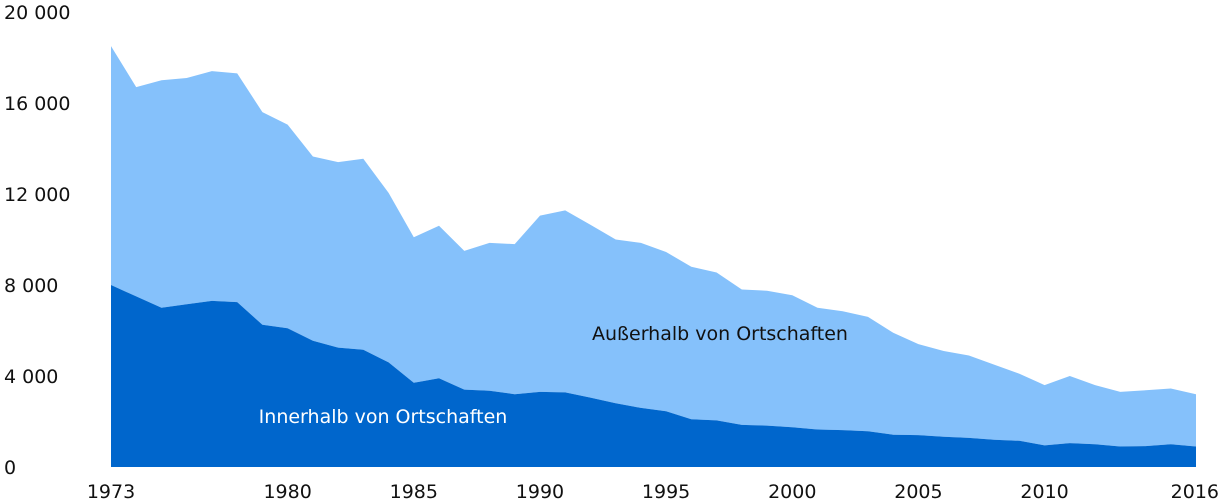 The height and width of the screenshot is (504, 1224). I want to click on x-tick-label: 1990, so click(540, 492).